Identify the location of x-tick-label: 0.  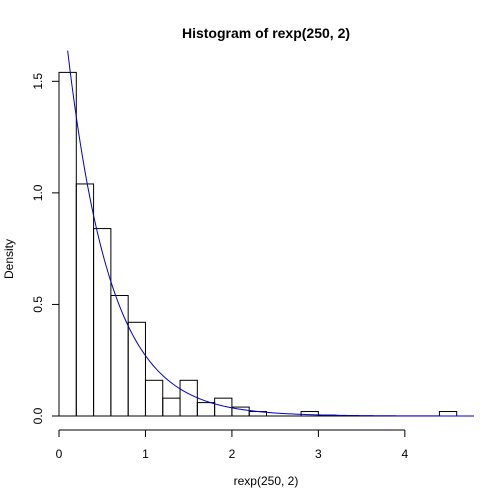
(59, 454).